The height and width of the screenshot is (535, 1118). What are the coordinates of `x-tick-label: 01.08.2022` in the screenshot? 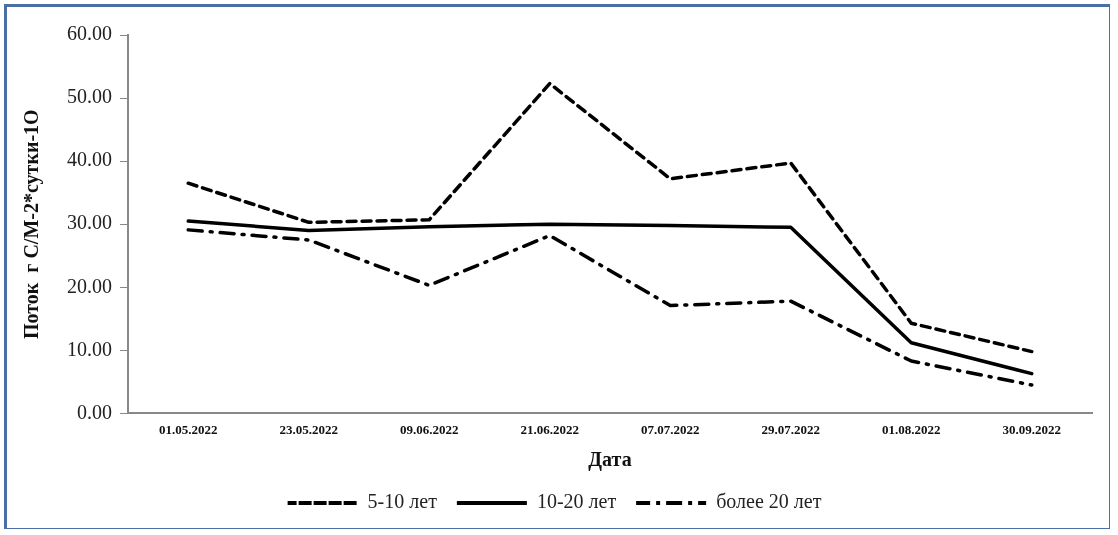 It's located at (911, 429).